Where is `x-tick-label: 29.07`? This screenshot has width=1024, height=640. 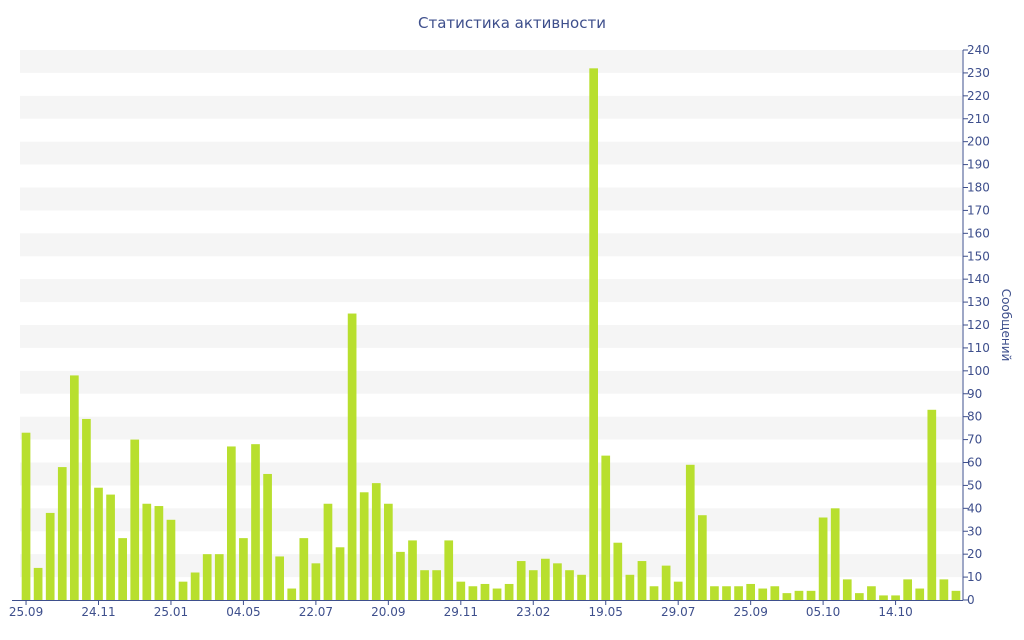
x-tick-label: 29.07 is located at coordinates (678, 612).